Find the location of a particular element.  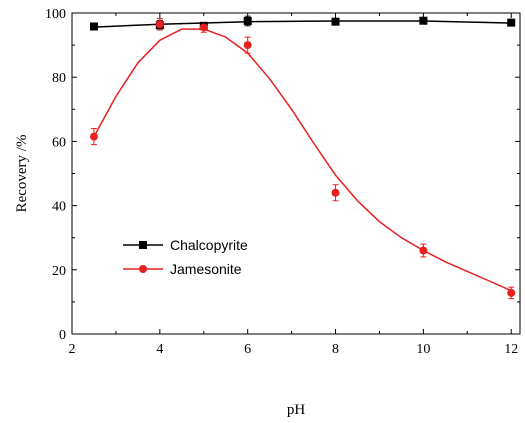

y-tick-label: 60 is located at coordinates (59, 142).